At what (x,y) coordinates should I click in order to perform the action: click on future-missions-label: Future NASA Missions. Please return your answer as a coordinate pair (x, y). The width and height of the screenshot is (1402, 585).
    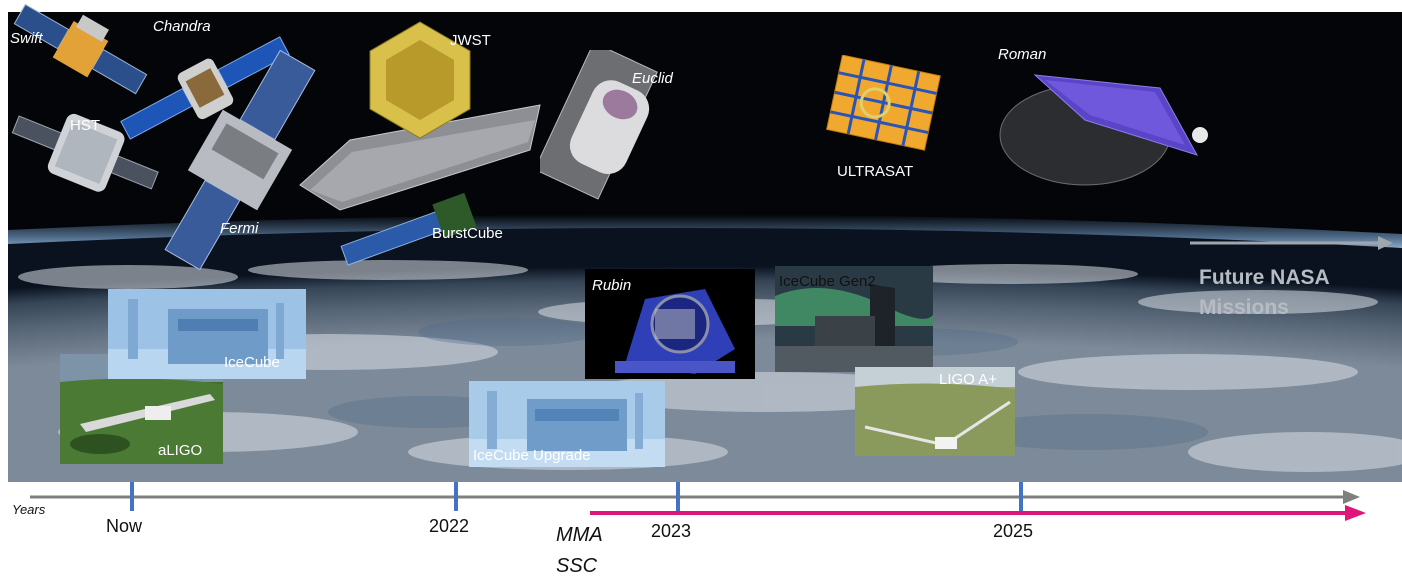
    Looking at the image, I should click on (1264, 292).